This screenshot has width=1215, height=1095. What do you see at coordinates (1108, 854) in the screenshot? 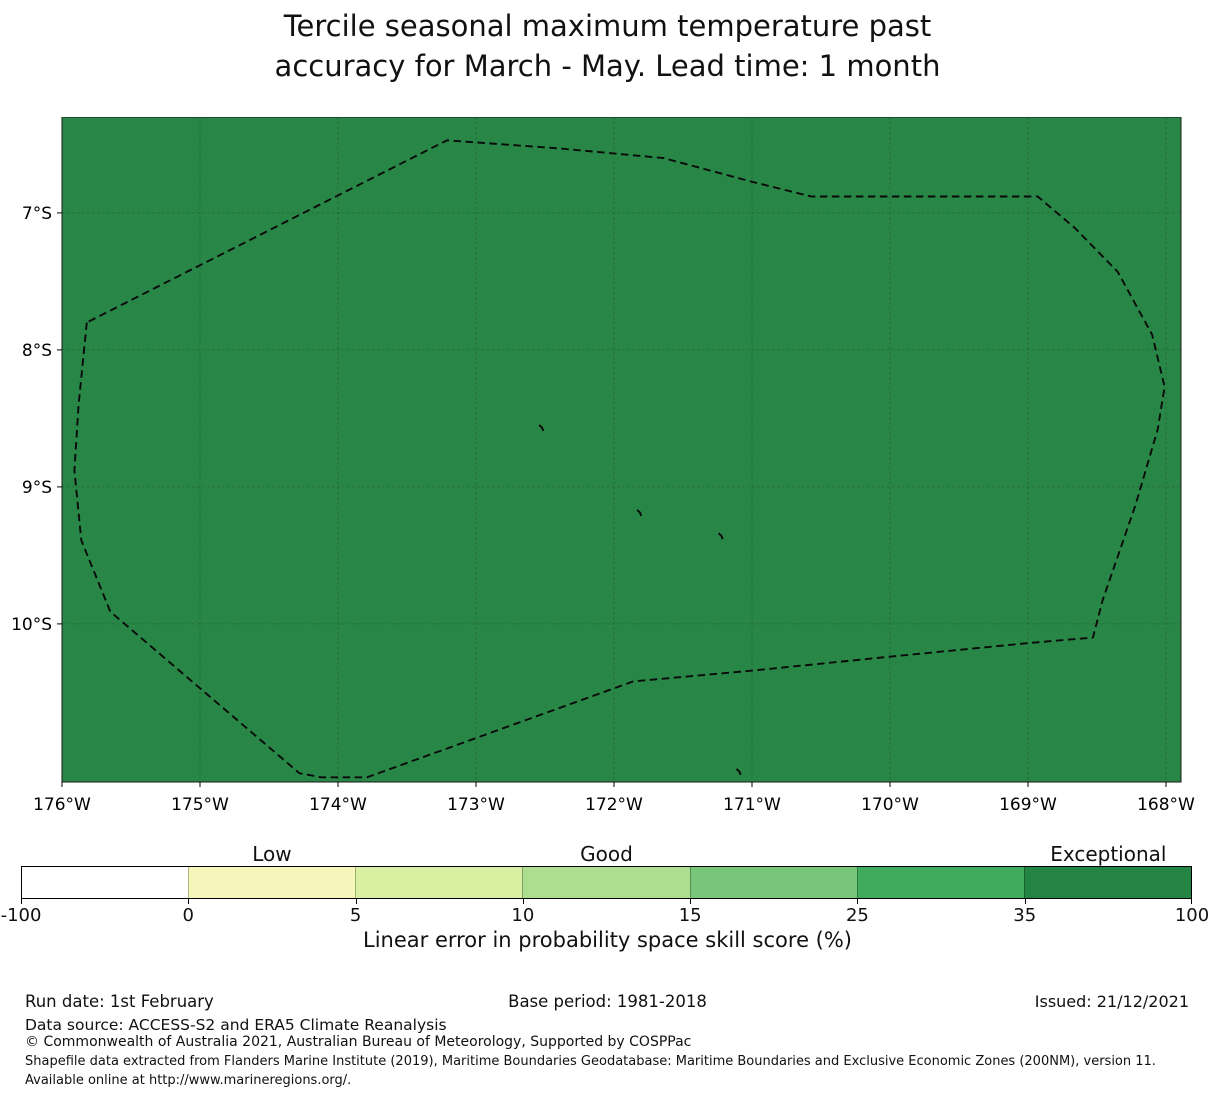
I see `colorbar-category-label: Exceptional` at bounding box center [1108, 854].